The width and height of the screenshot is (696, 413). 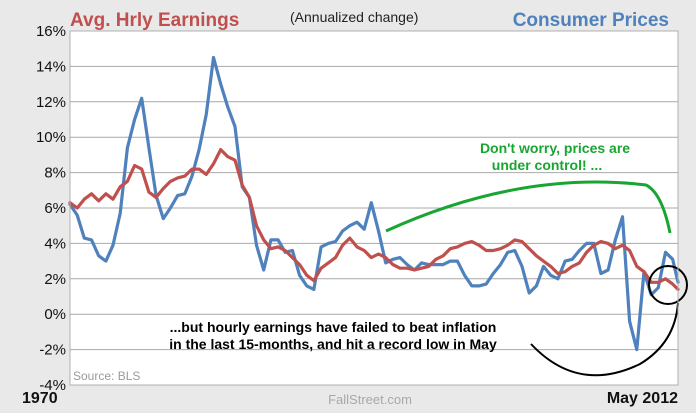 What do you see at coordinates (591, 20) in the screenshot?
I see `cpi-title: Consumer Prices` at bounding box center [591, 20].